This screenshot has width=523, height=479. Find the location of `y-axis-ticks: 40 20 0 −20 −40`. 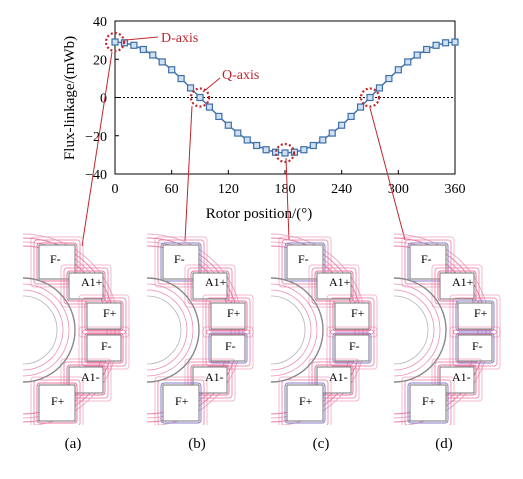

y-axis-ticks: 40 20 0 −20 −40 is located at coordinates (102, 99).